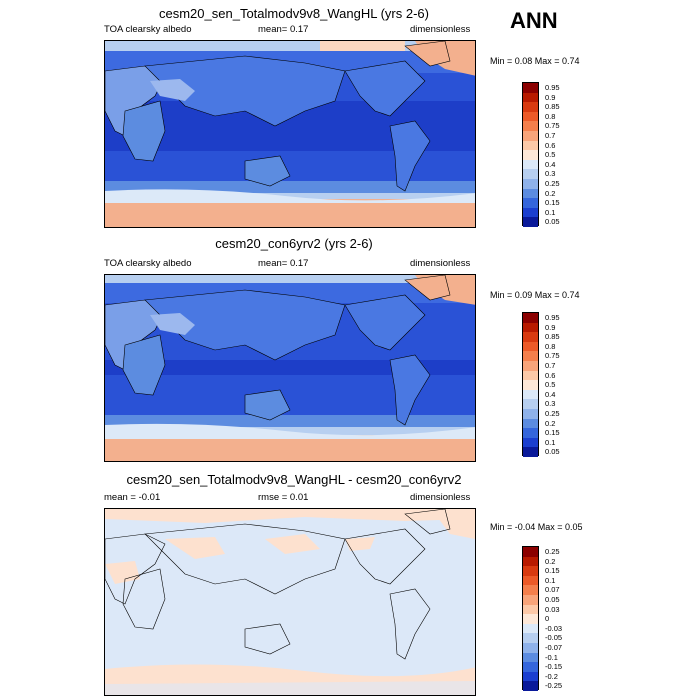 The height and width of the screenshot is (700, 700). I want to click on panel-2-map, so click(290, 368).